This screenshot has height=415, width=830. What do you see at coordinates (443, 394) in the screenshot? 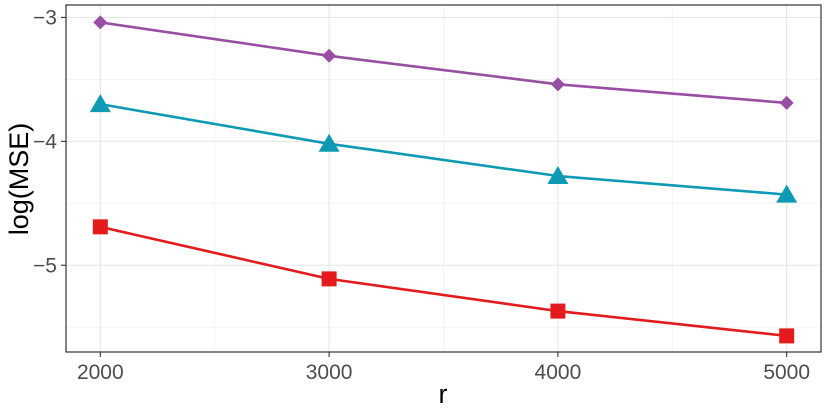
I see `x-axis-title: r` at bounding box center [443, 394].